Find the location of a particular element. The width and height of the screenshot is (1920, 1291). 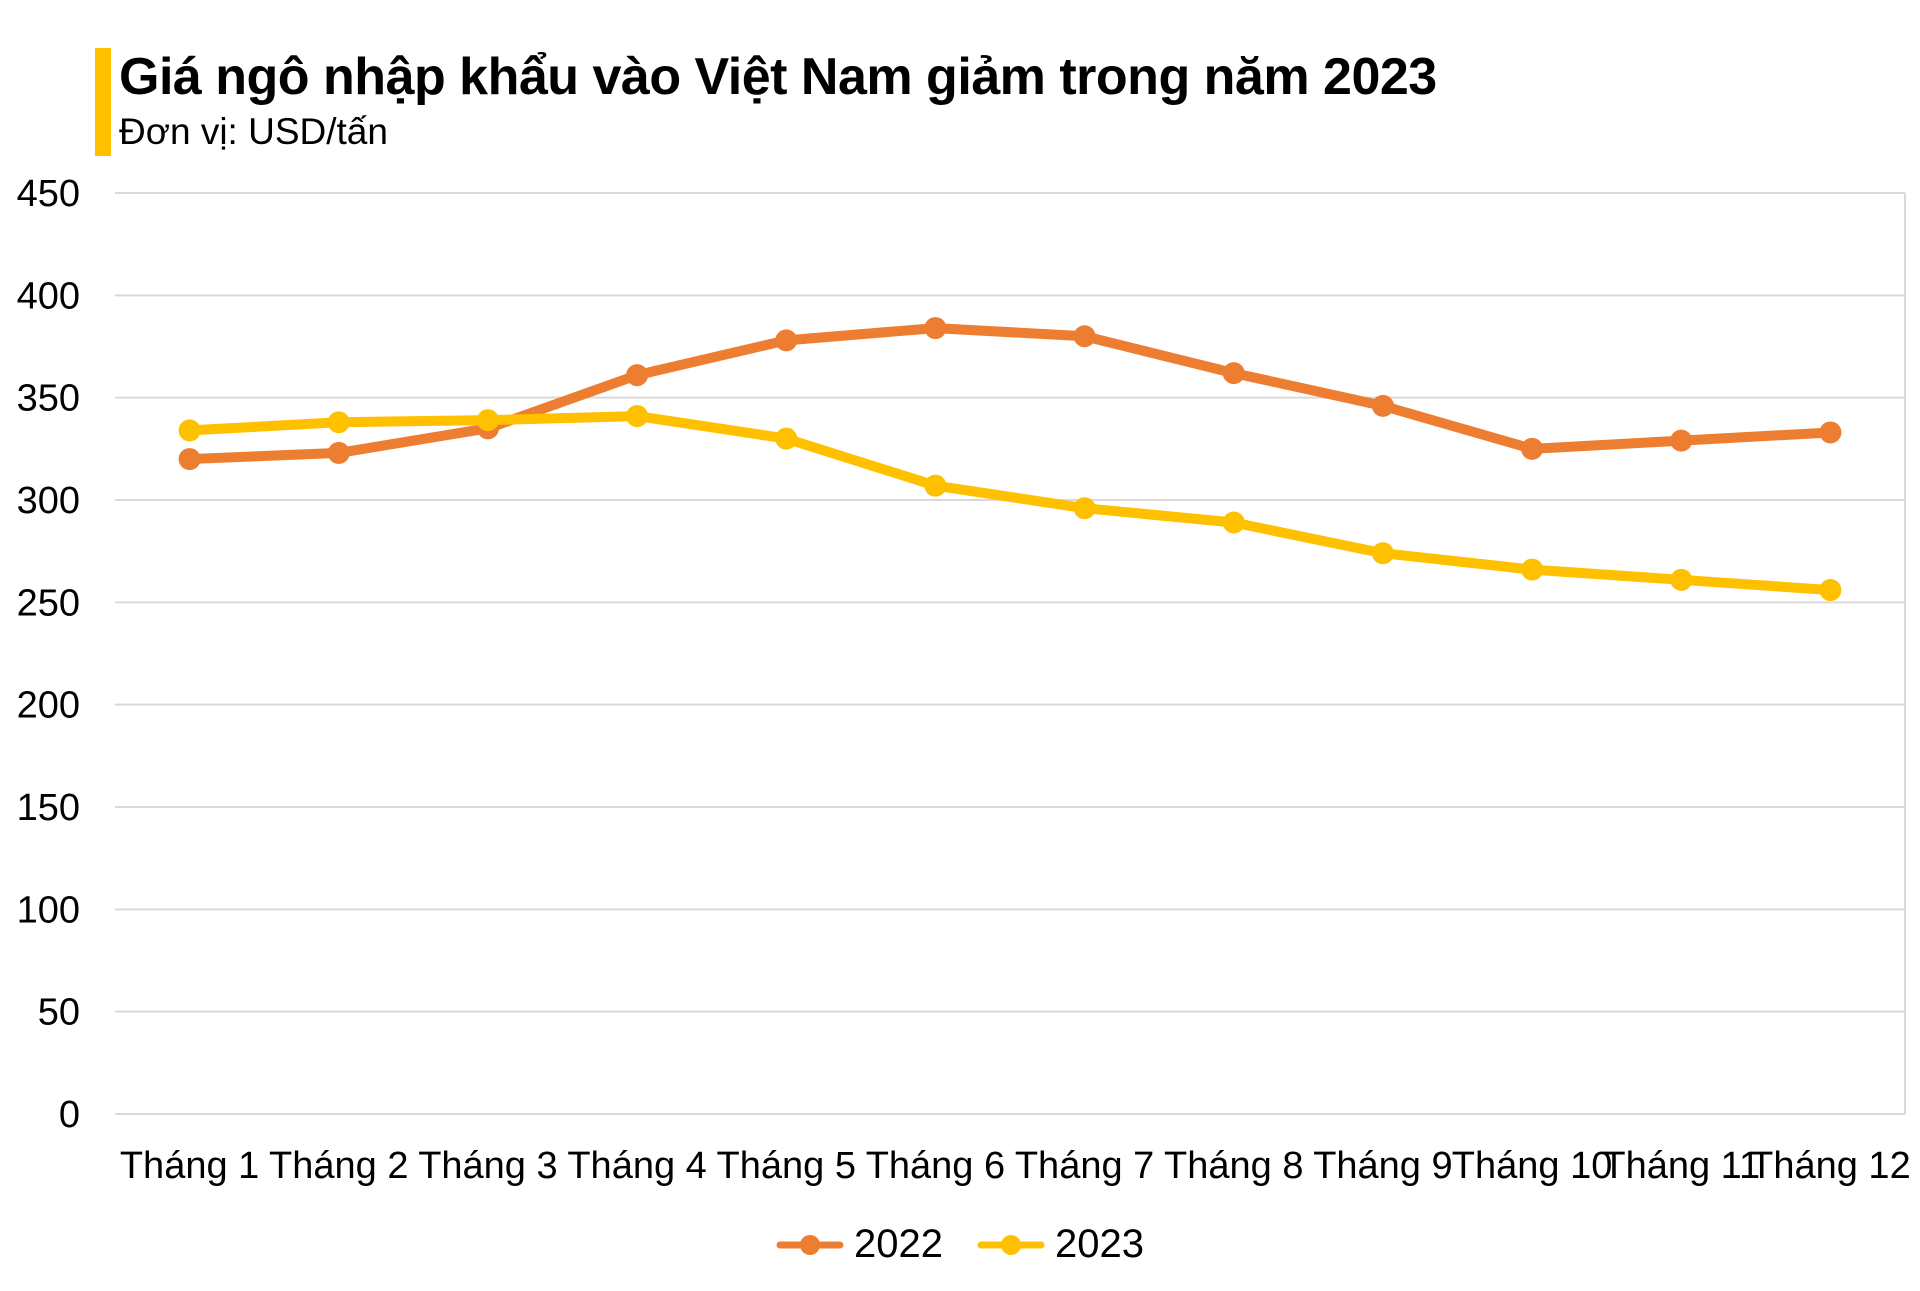

x-axis-label: Tháng 8 is located at coordinates (1233, 1166).